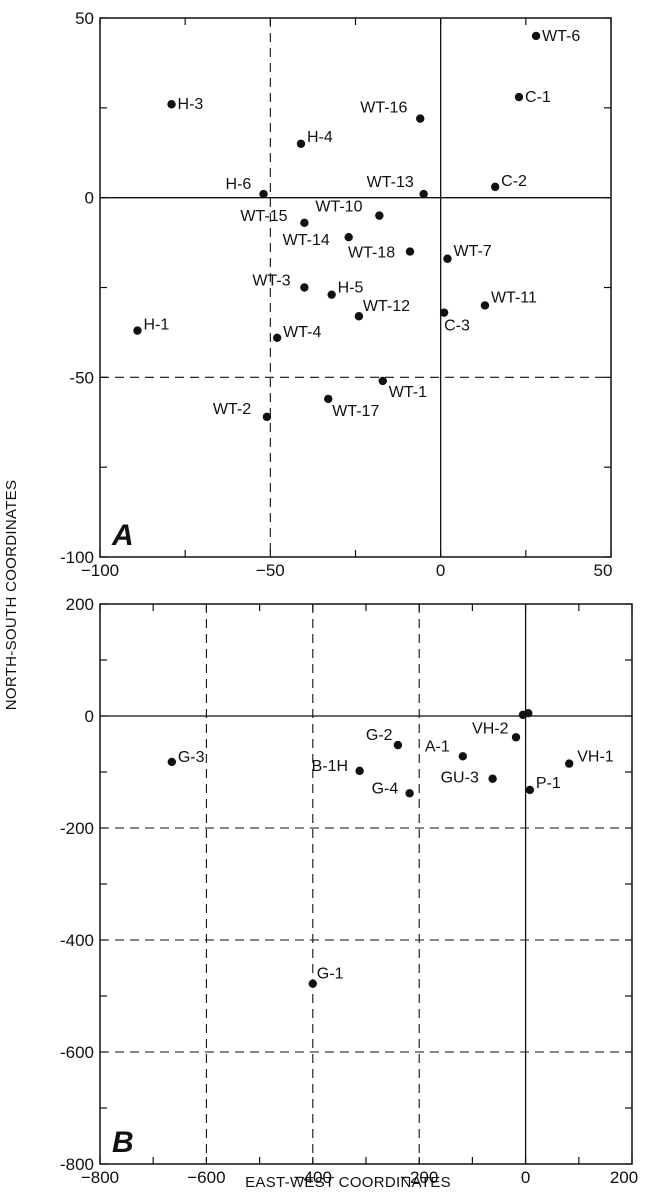 The image size is (652, 1199). I want to click on y-tick-label: -200, so click(77, 828).